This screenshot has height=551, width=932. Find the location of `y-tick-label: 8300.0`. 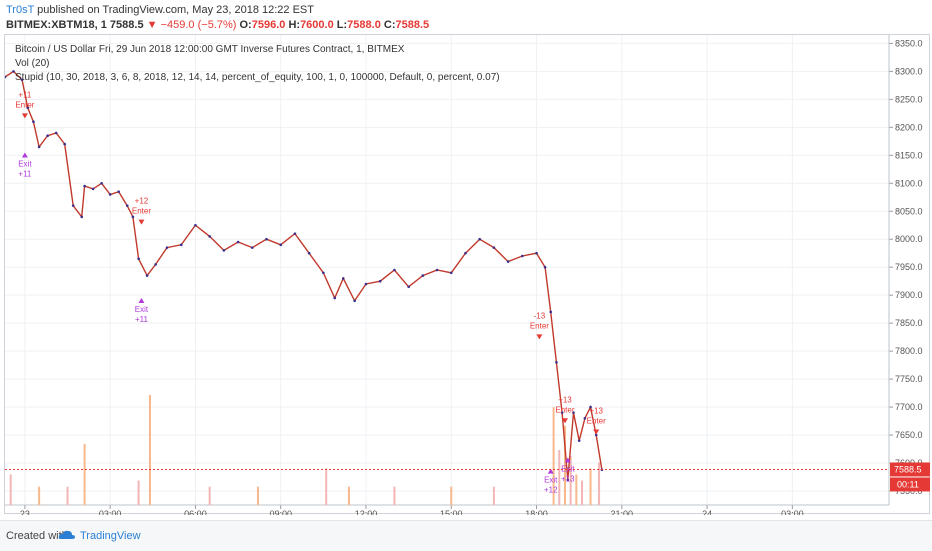

y-tick-label: 8300.0 is located at coordinates (909, 71).